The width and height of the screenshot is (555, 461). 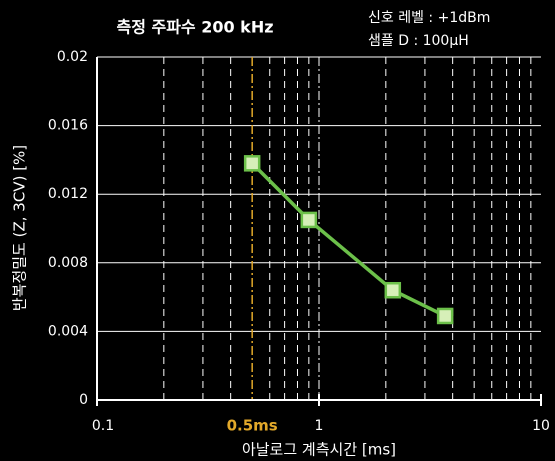 What do you see at coordinates (429, 18) in the screenshot?
I see `annotation: 신호 레벨 : +1dBm` at bounding box center [429, 18].